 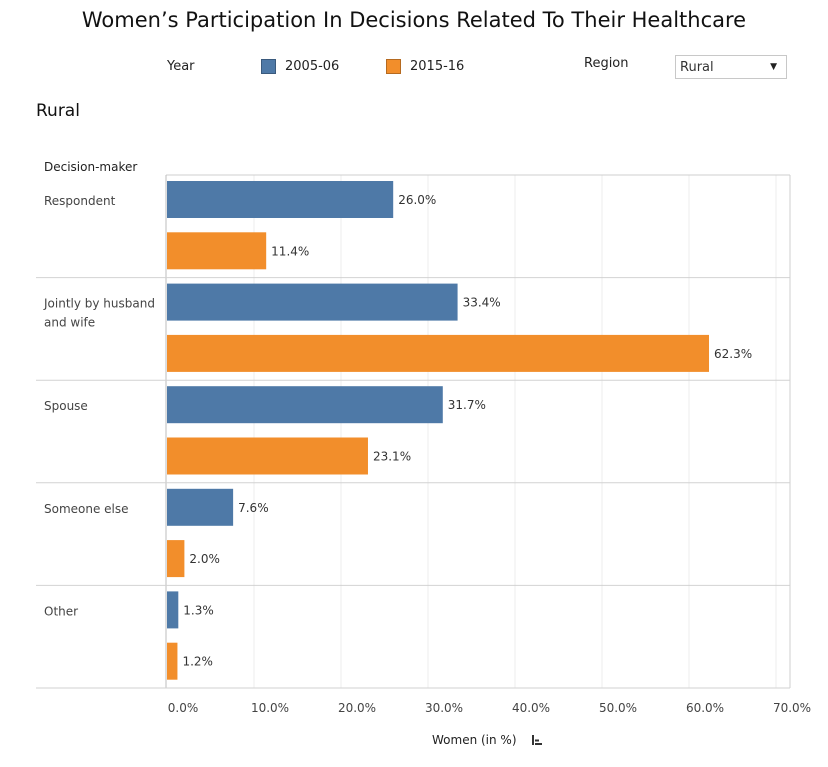 I want to click on region-dropdown: Rural ▼, so click(x=731, y=67).